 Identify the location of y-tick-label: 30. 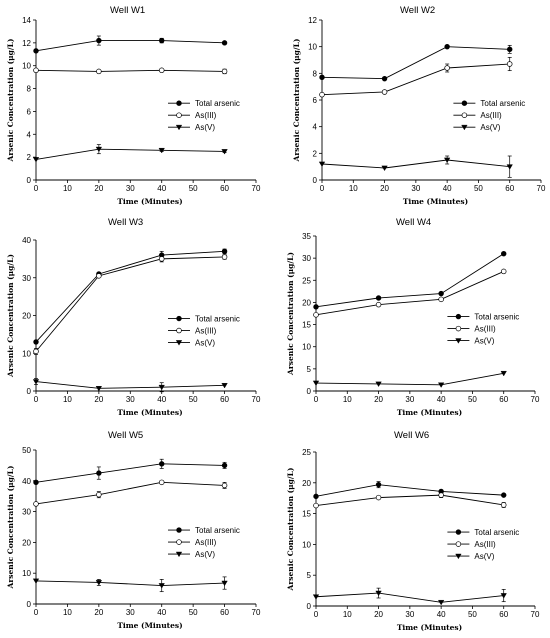
(306, 258).